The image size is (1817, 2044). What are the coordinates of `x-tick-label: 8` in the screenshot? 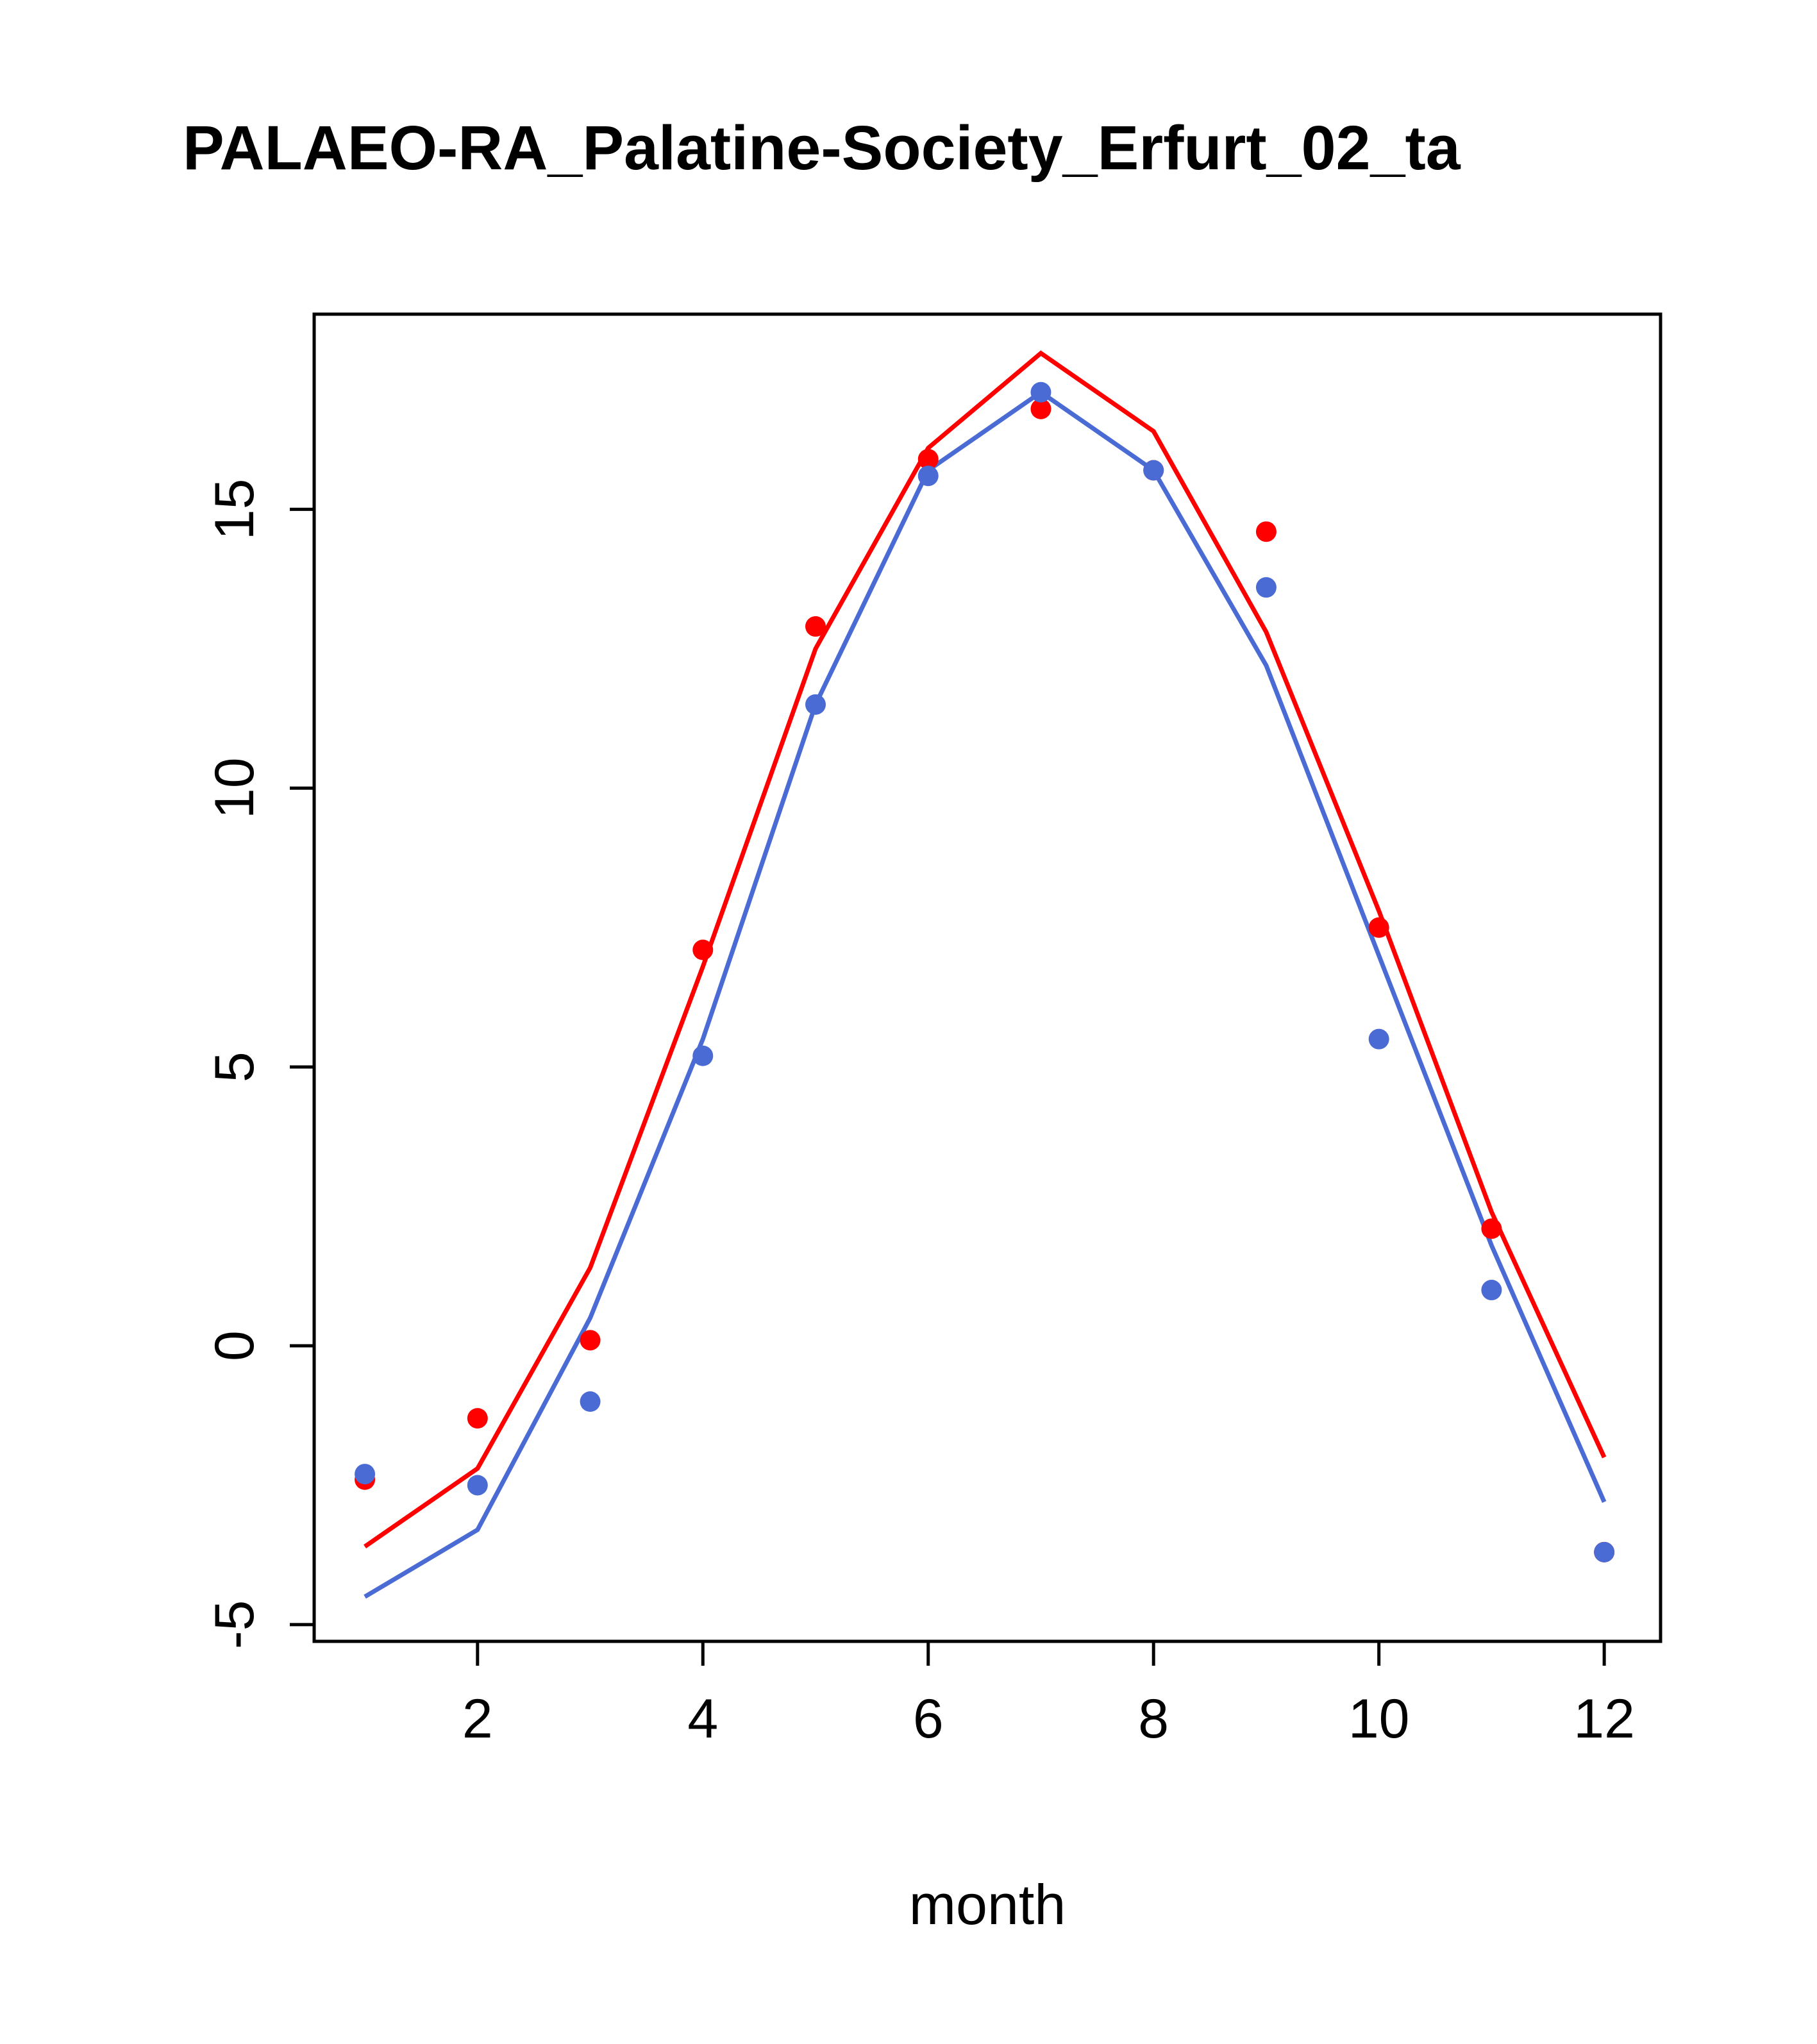 It's located at (1153, 1719).